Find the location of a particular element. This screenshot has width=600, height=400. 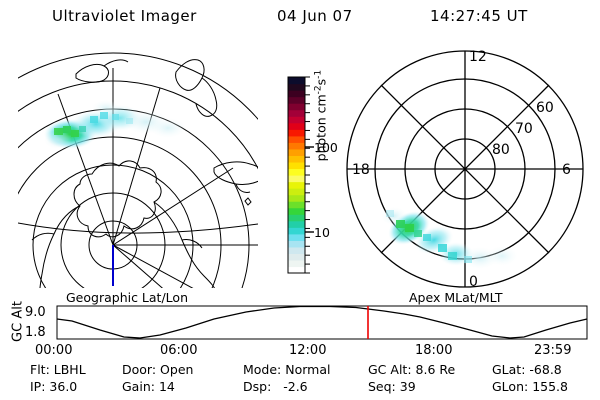

status-value: -68.8 is located at coordinates (545, 369).